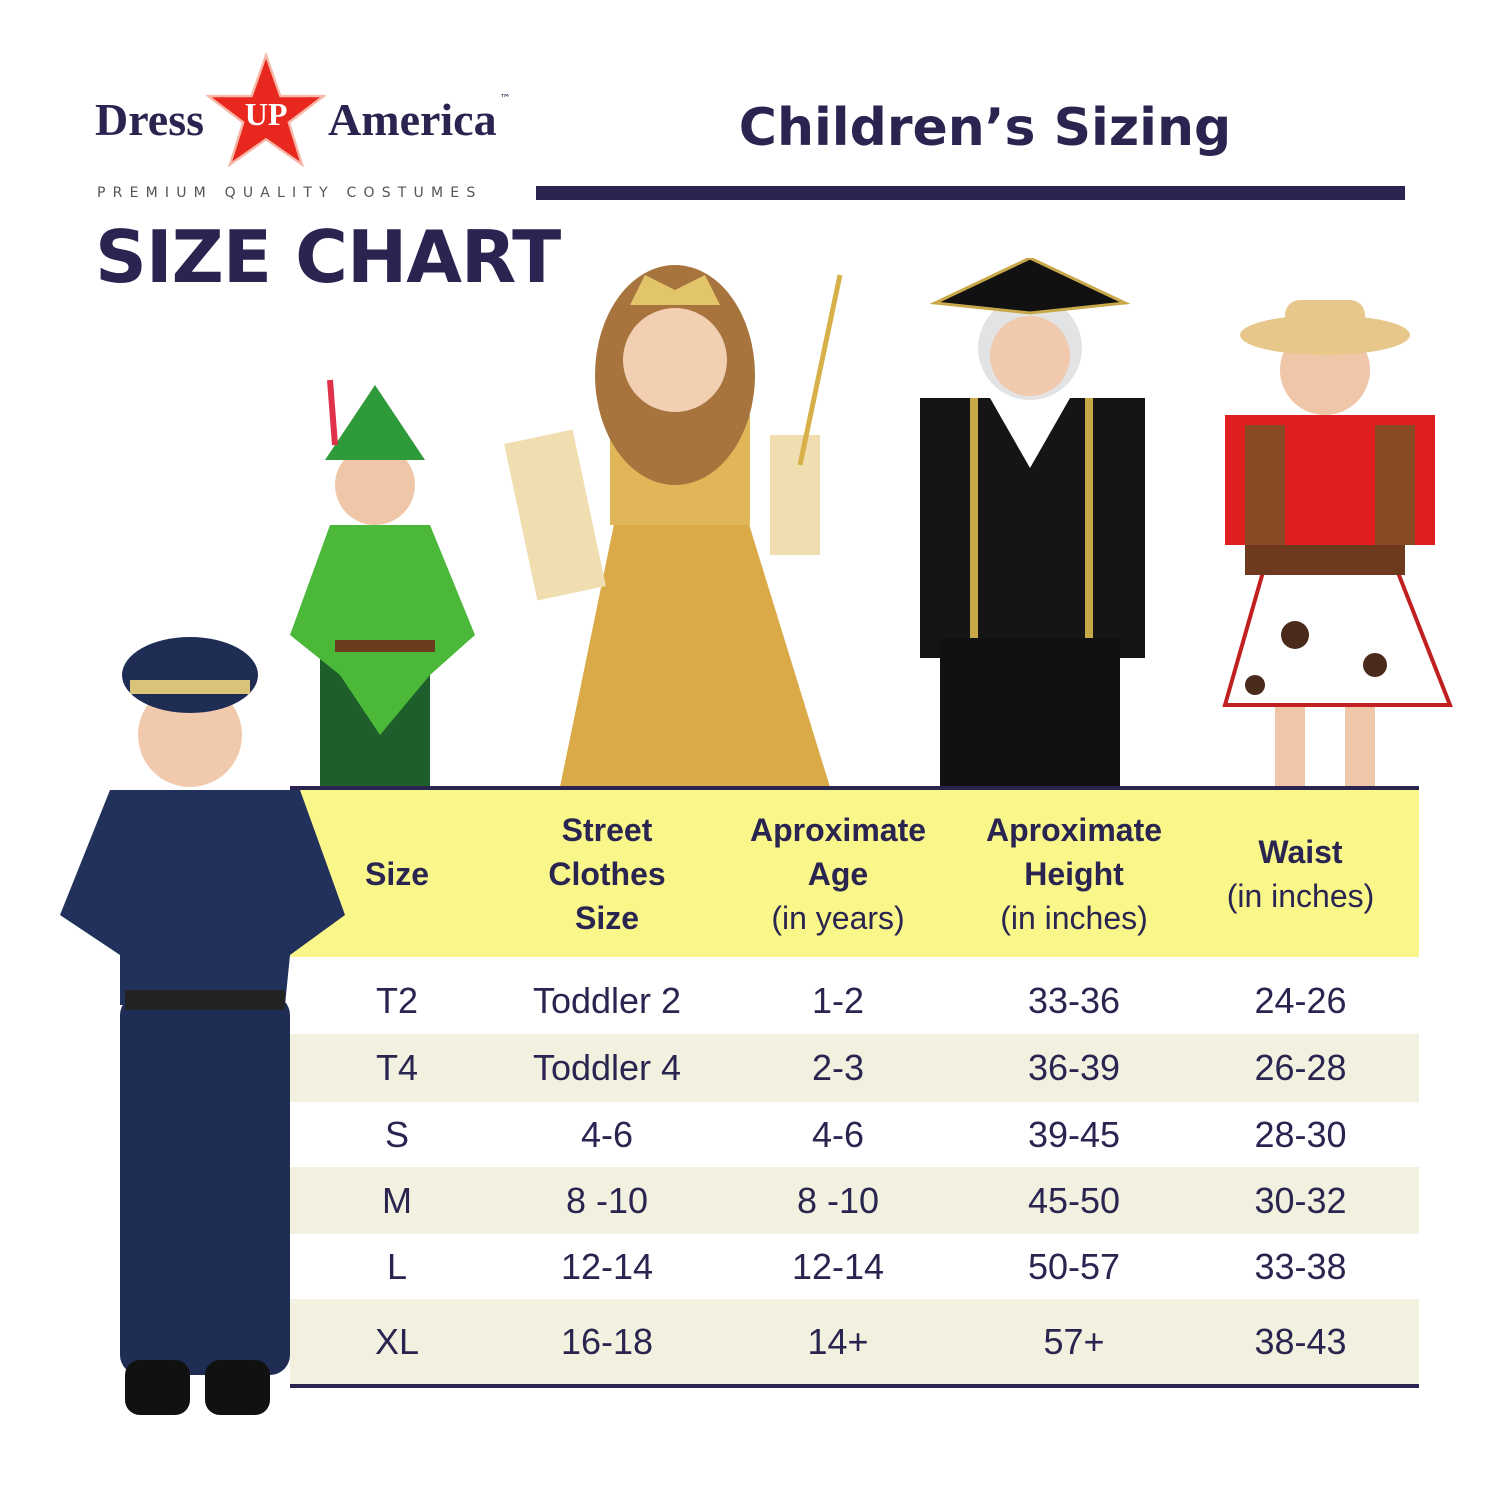 Image resolution: width=1500 pixels, height=1500 pixels. Describe the element at coordinates (396, 1134) in the screenshot. I see `table-cell: S` at that location.